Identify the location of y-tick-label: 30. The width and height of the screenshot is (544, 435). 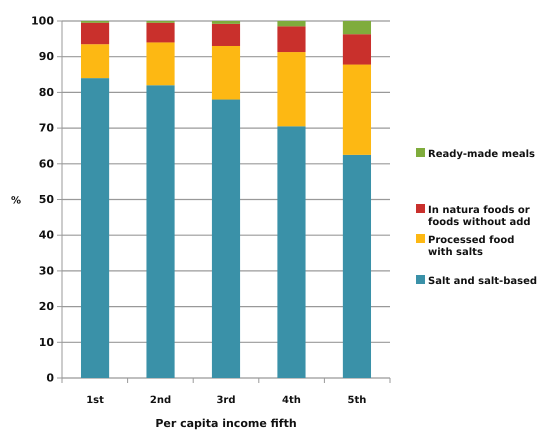
(46, 271).